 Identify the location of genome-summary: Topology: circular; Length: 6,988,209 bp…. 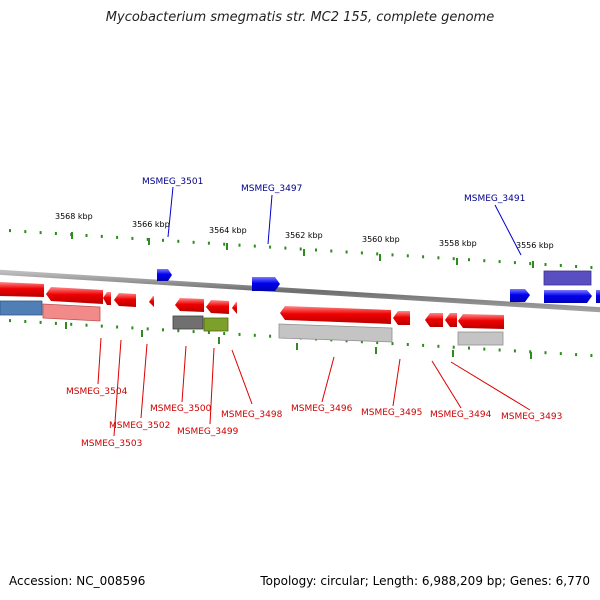
(425, 581).